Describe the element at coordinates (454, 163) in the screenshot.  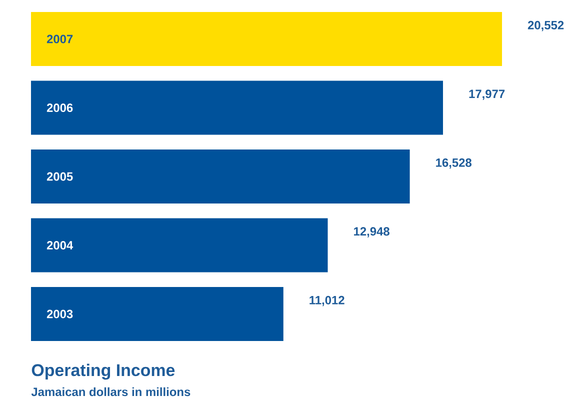
I see `data-label: 16,528` at that location.